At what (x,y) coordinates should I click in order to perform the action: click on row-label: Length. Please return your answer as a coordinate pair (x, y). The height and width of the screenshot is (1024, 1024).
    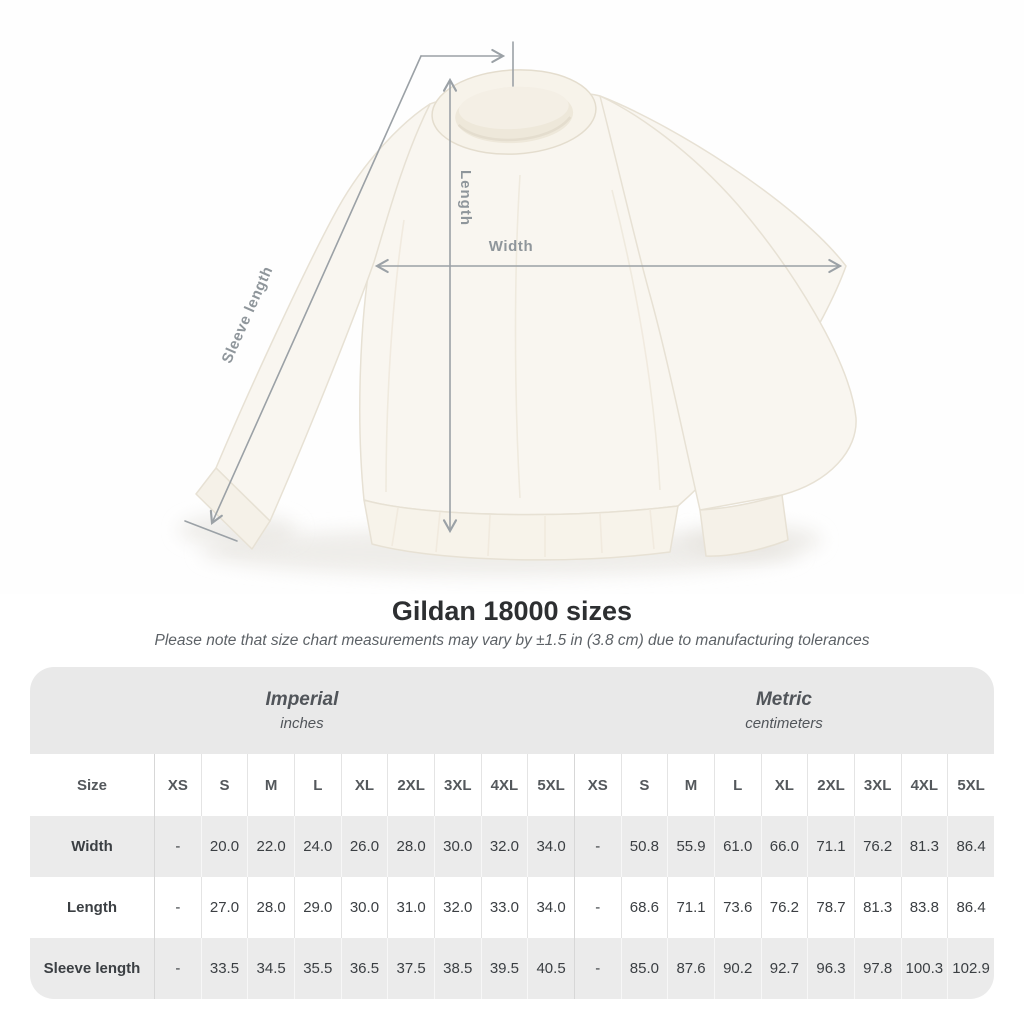
    Looking at the image, I should click on (92, 907).